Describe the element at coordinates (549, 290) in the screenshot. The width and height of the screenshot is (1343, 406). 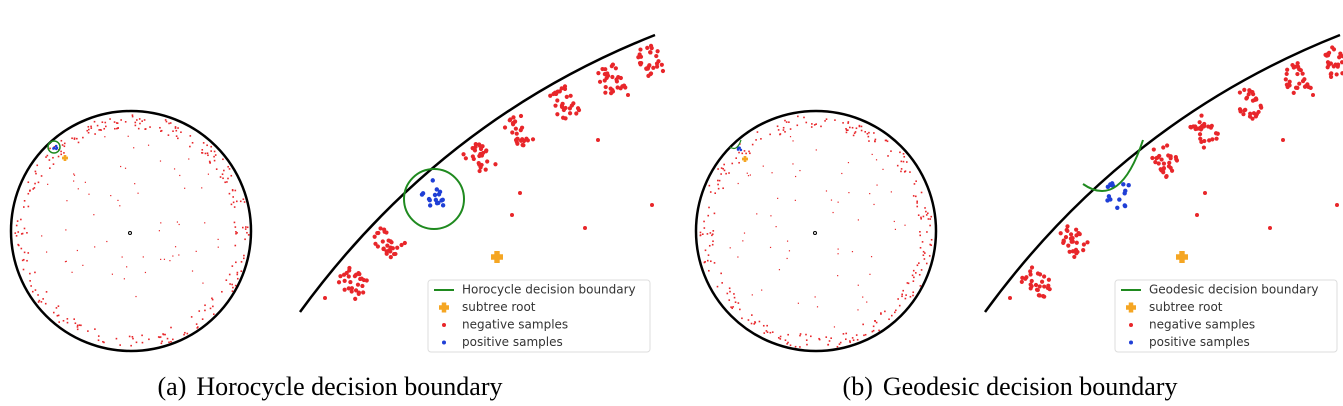
I see `legend-label: Horocycle decision boundary` at that location.